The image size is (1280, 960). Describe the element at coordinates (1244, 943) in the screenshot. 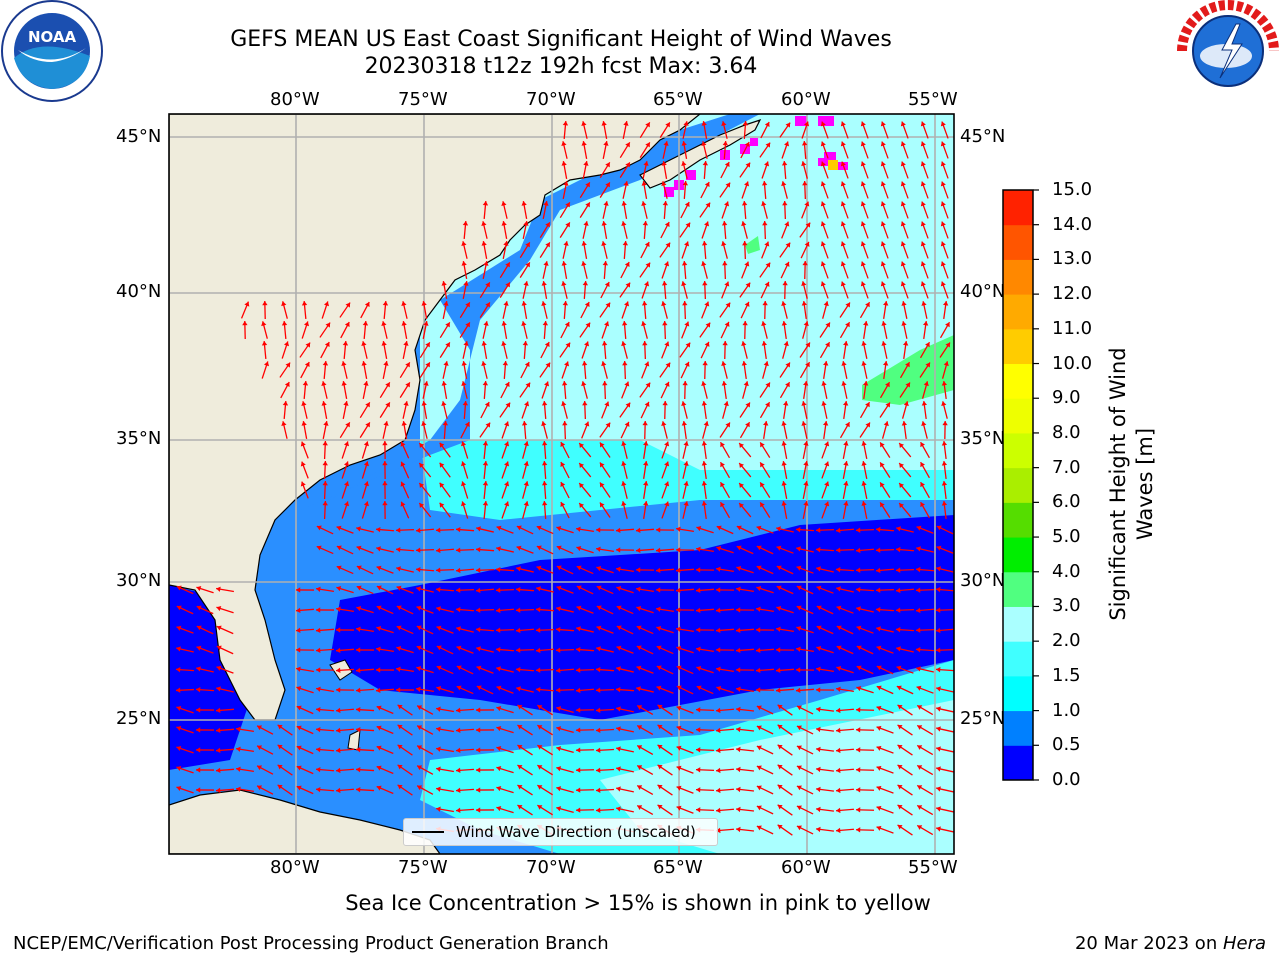

I see `footer-machine: Hera` at that location.